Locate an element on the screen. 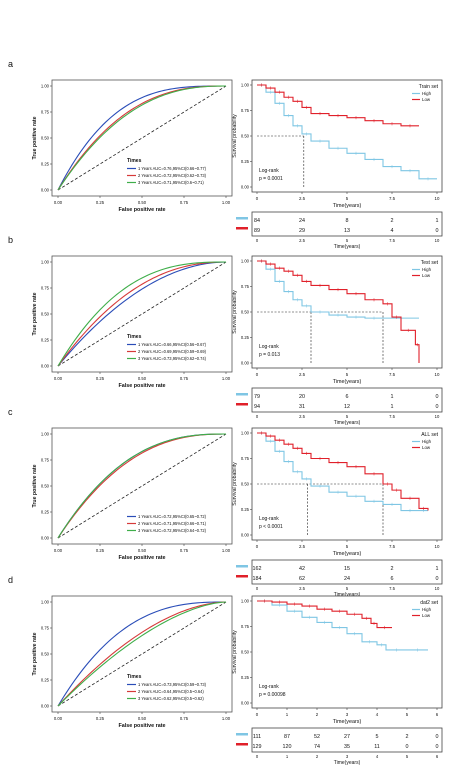  p-value: p = 0.00098 is located at coordinates (272, 695).